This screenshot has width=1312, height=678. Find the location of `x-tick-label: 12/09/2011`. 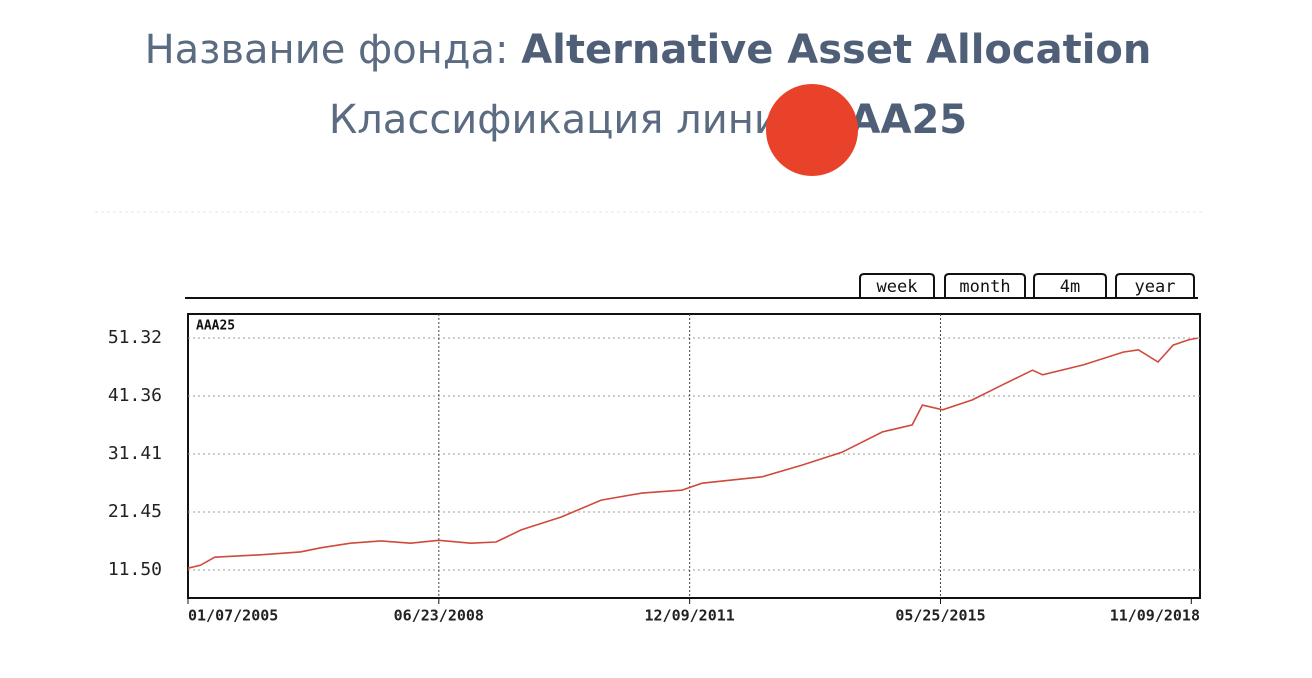

x-tick-label: 12/09/2011 is located at coordinates (689, 616).